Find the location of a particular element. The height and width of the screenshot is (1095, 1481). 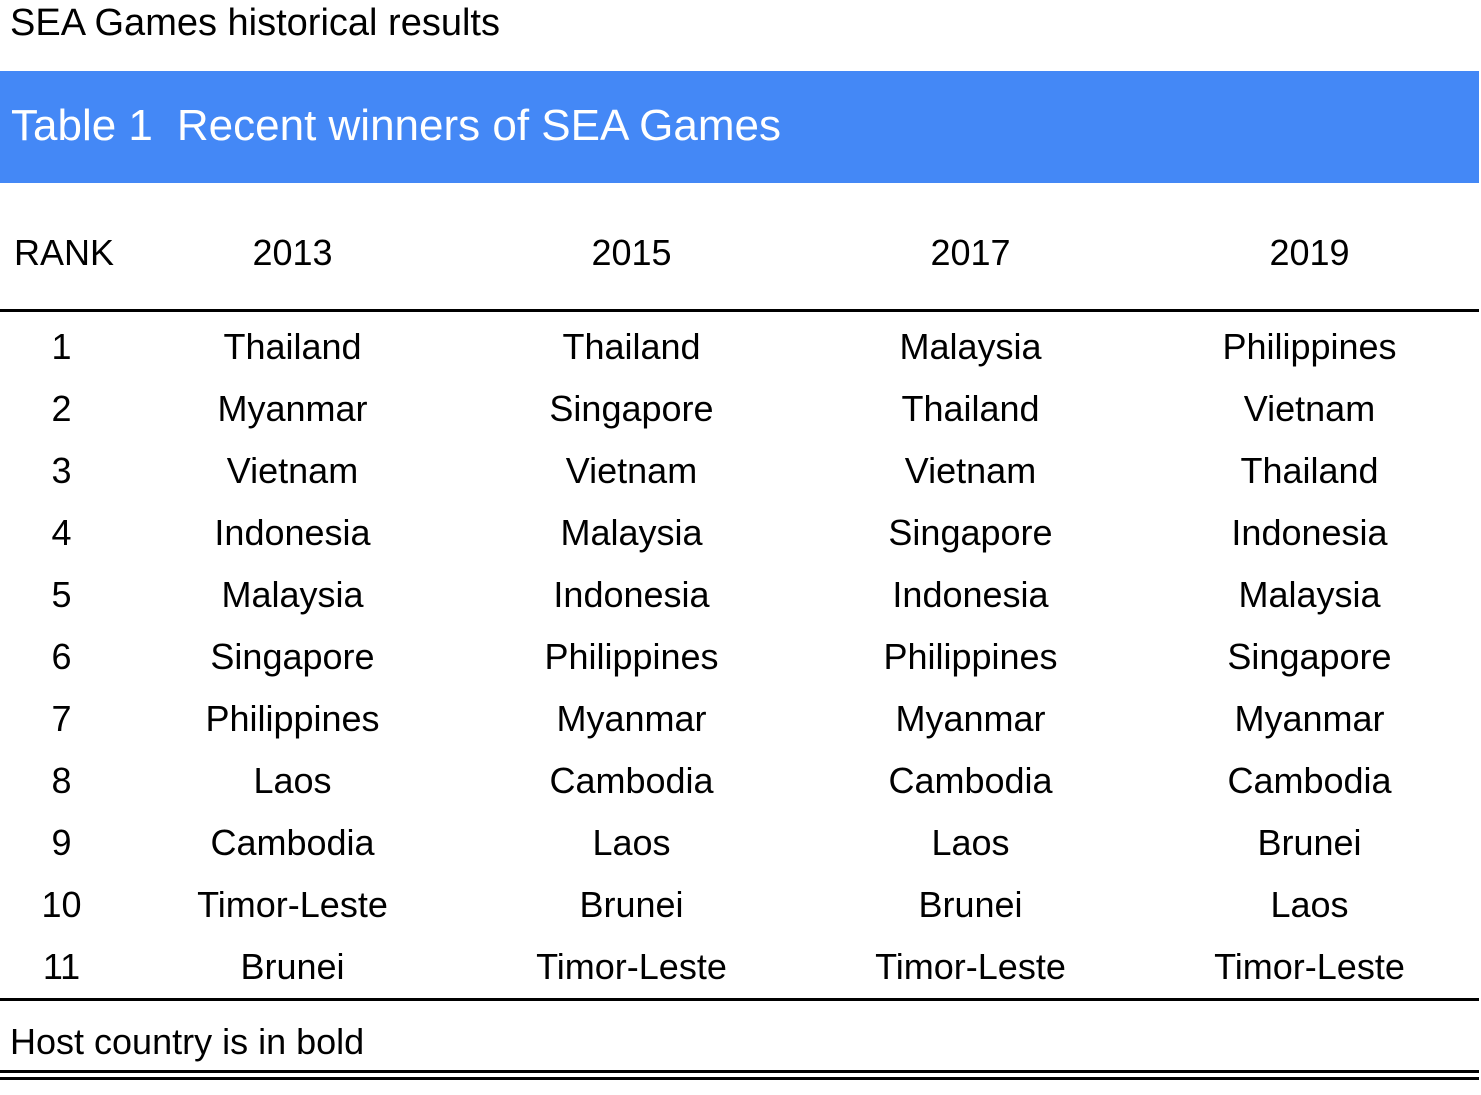

table-caption-number: Table 1 is located at coordinates (82, 125).